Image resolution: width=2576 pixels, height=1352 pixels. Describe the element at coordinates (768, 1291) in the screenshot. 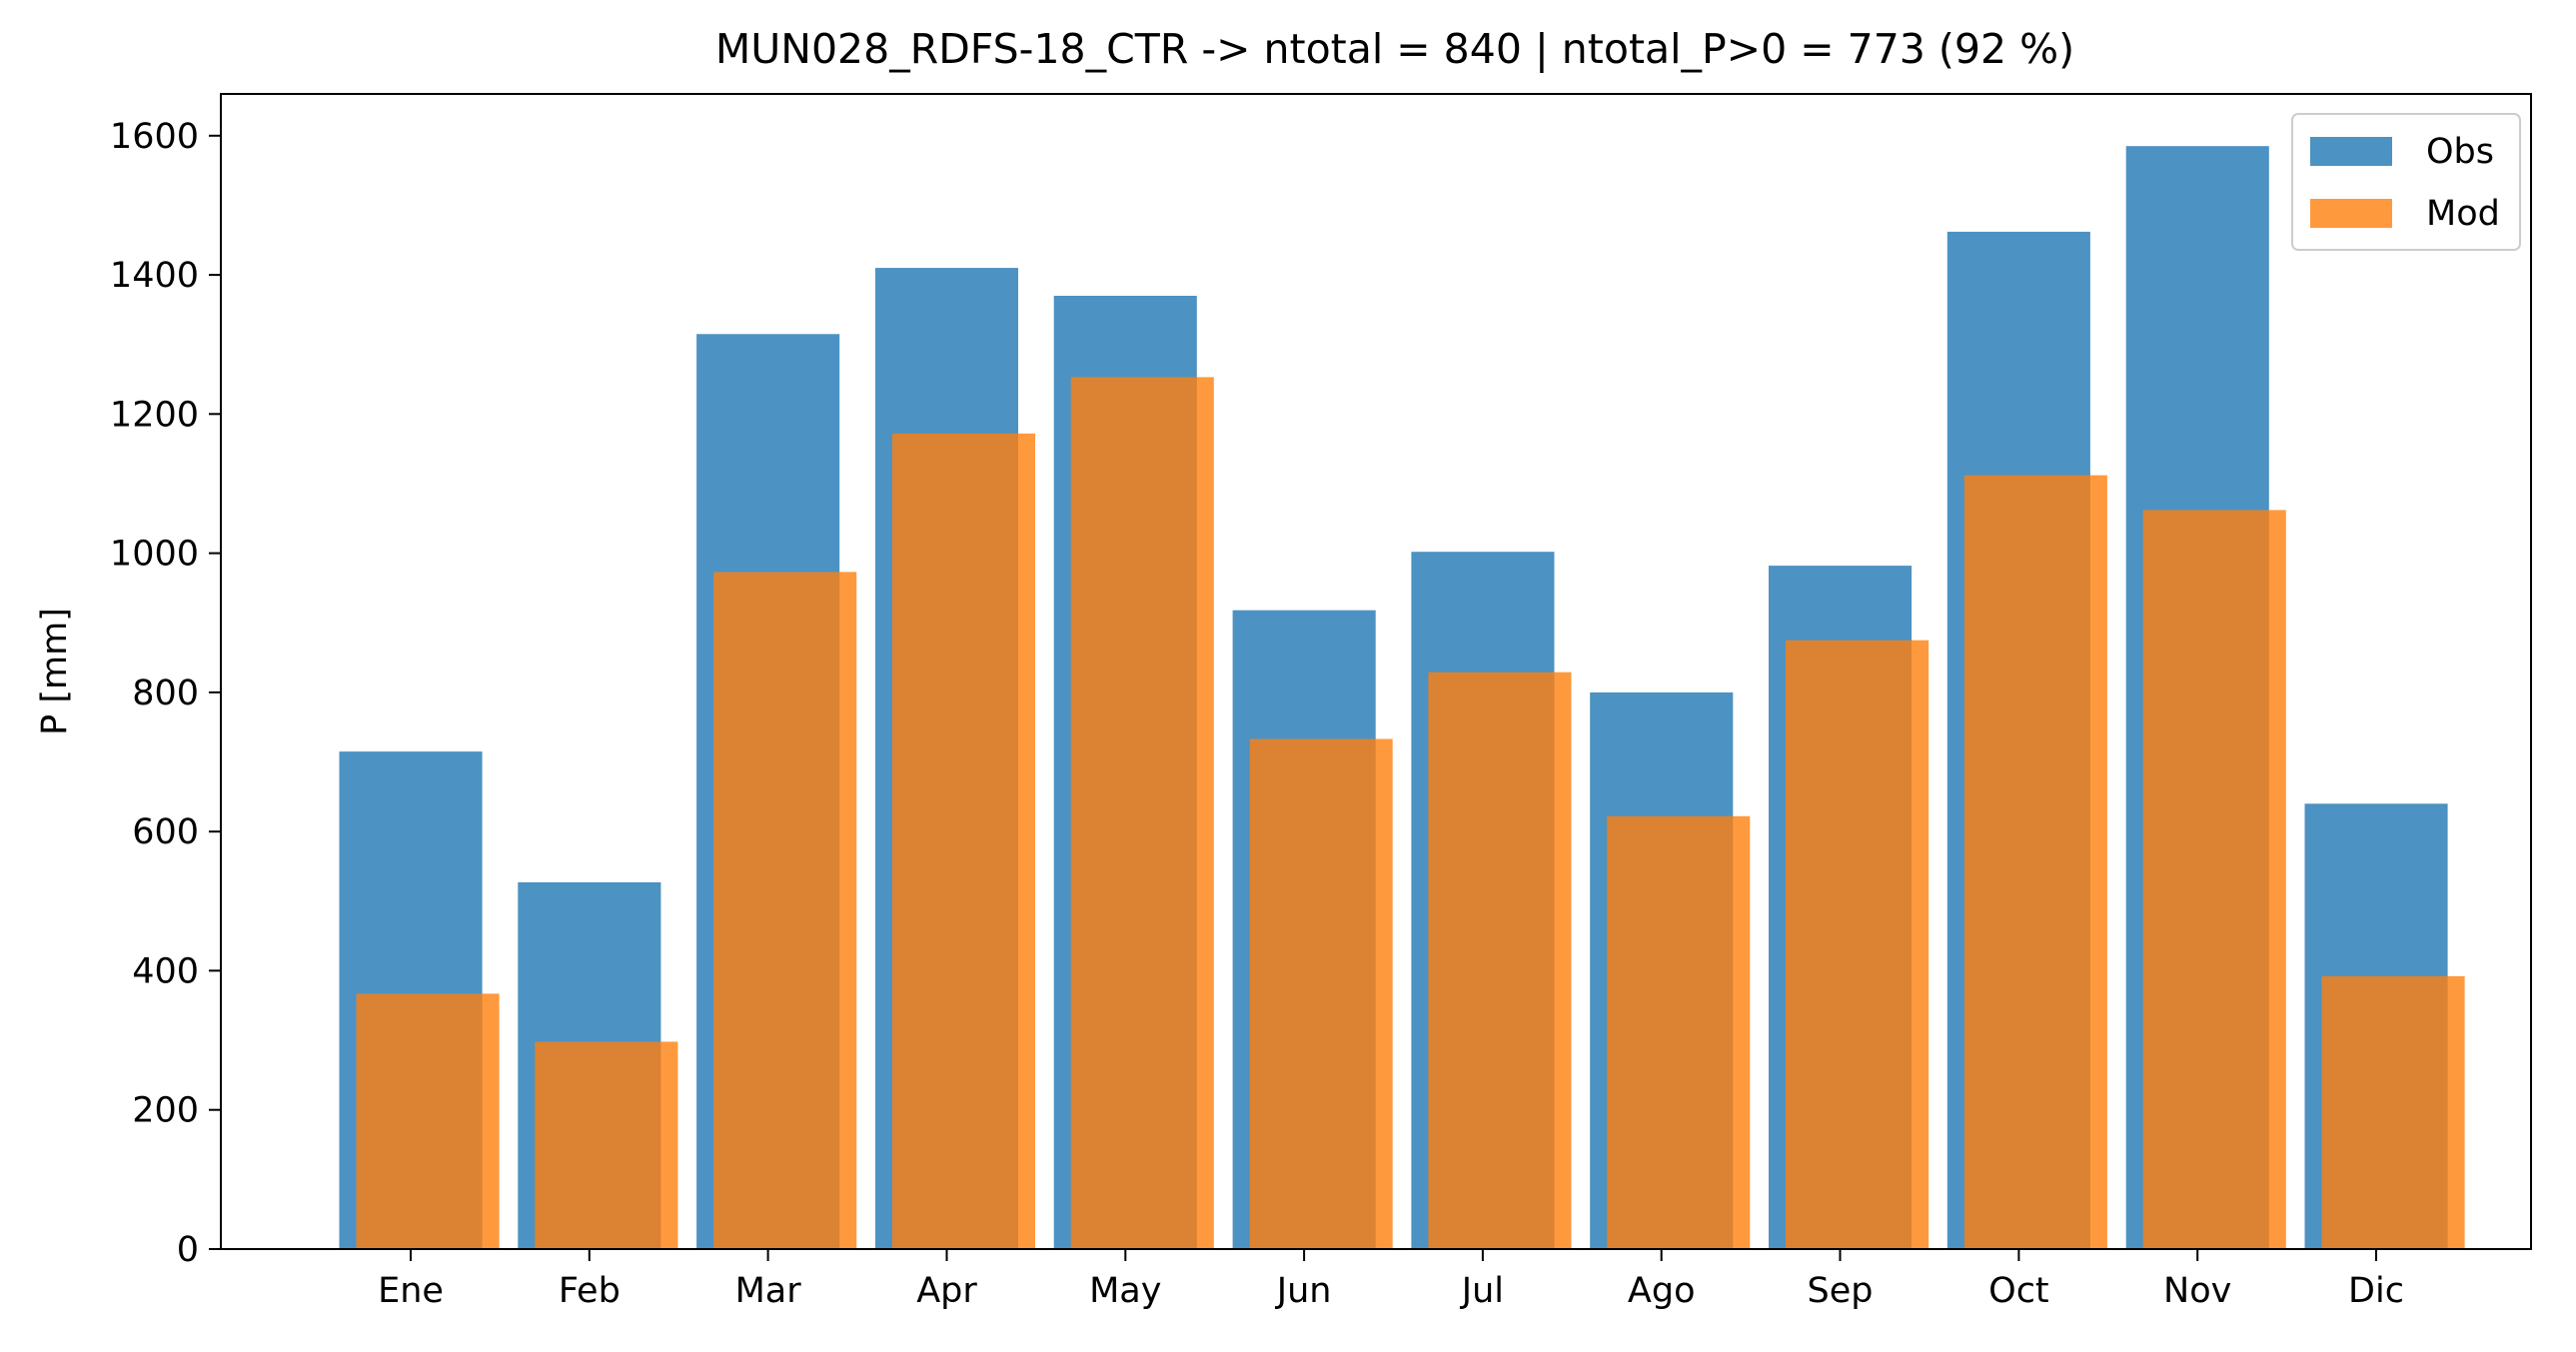

I see `x-tick-label-mar: Mar` at that location.